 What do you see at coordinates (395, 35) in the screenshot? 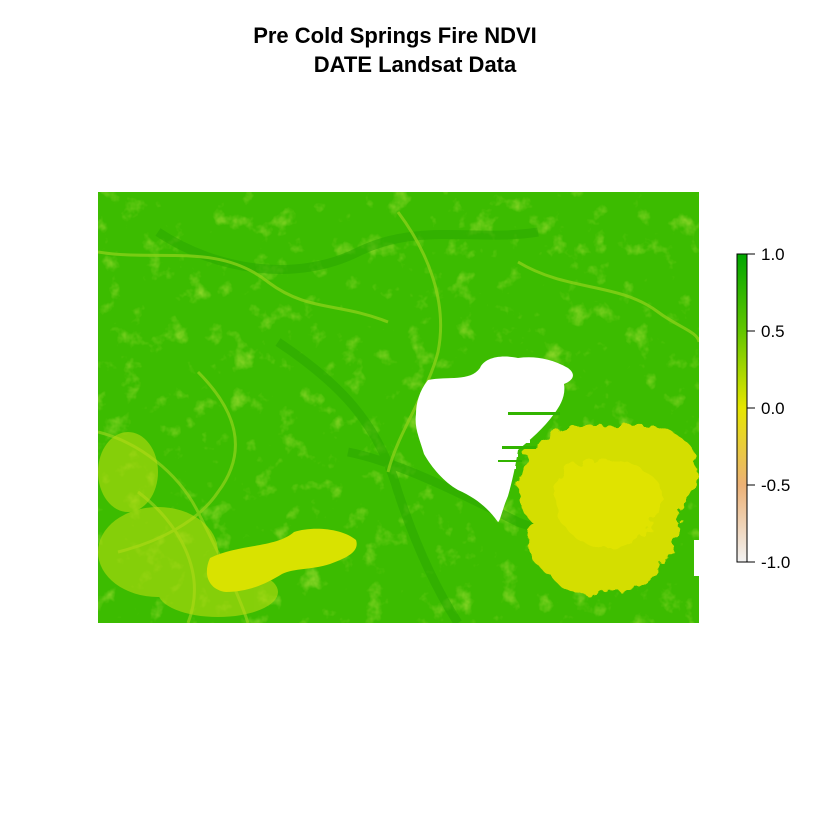
I see `chart-title-line-1: Pre Cold Springs Fire NDVI` at bounding box center [395, 35].